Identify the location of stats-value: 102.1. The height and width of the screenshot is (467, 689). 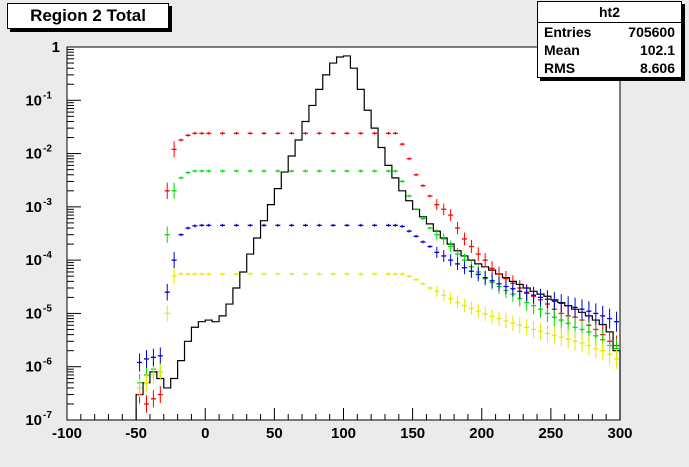
(657, 50).